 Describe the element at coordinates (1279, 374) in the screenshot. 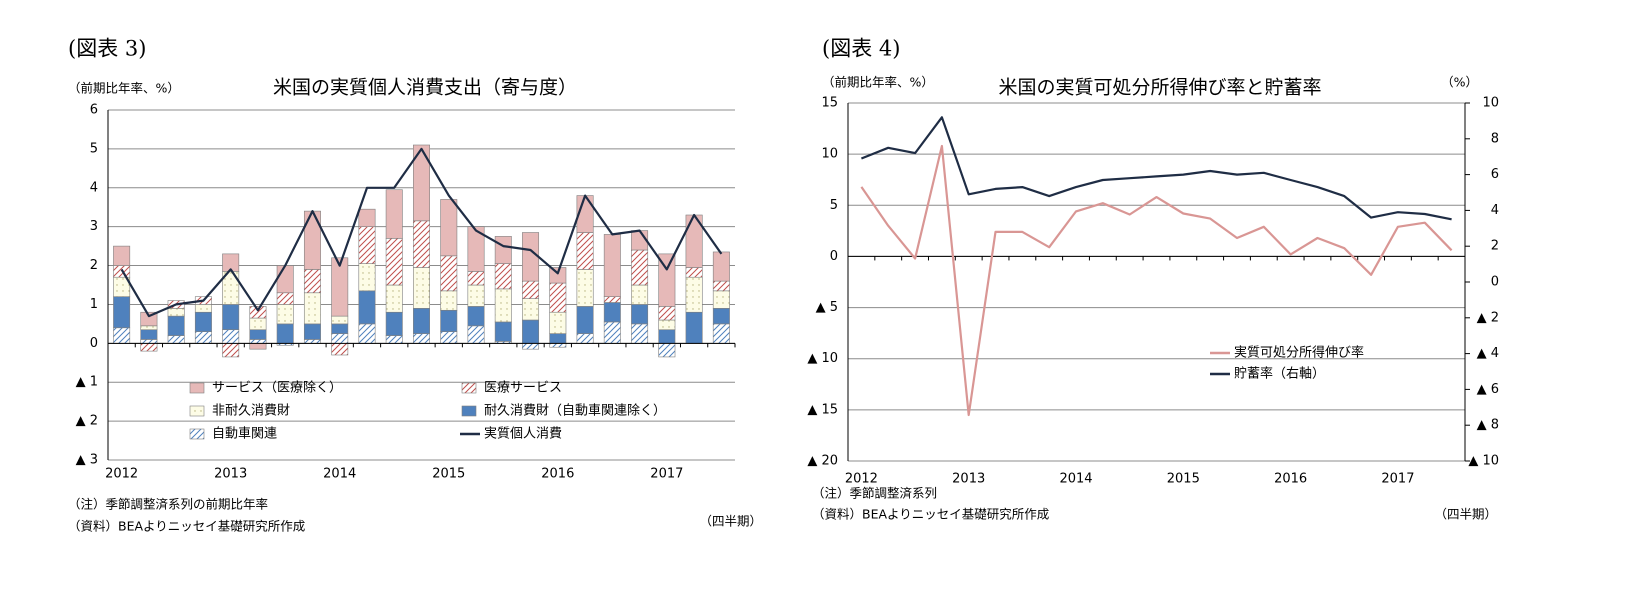

I see `legend-label: 貯蓄率（右軸）` at that location.